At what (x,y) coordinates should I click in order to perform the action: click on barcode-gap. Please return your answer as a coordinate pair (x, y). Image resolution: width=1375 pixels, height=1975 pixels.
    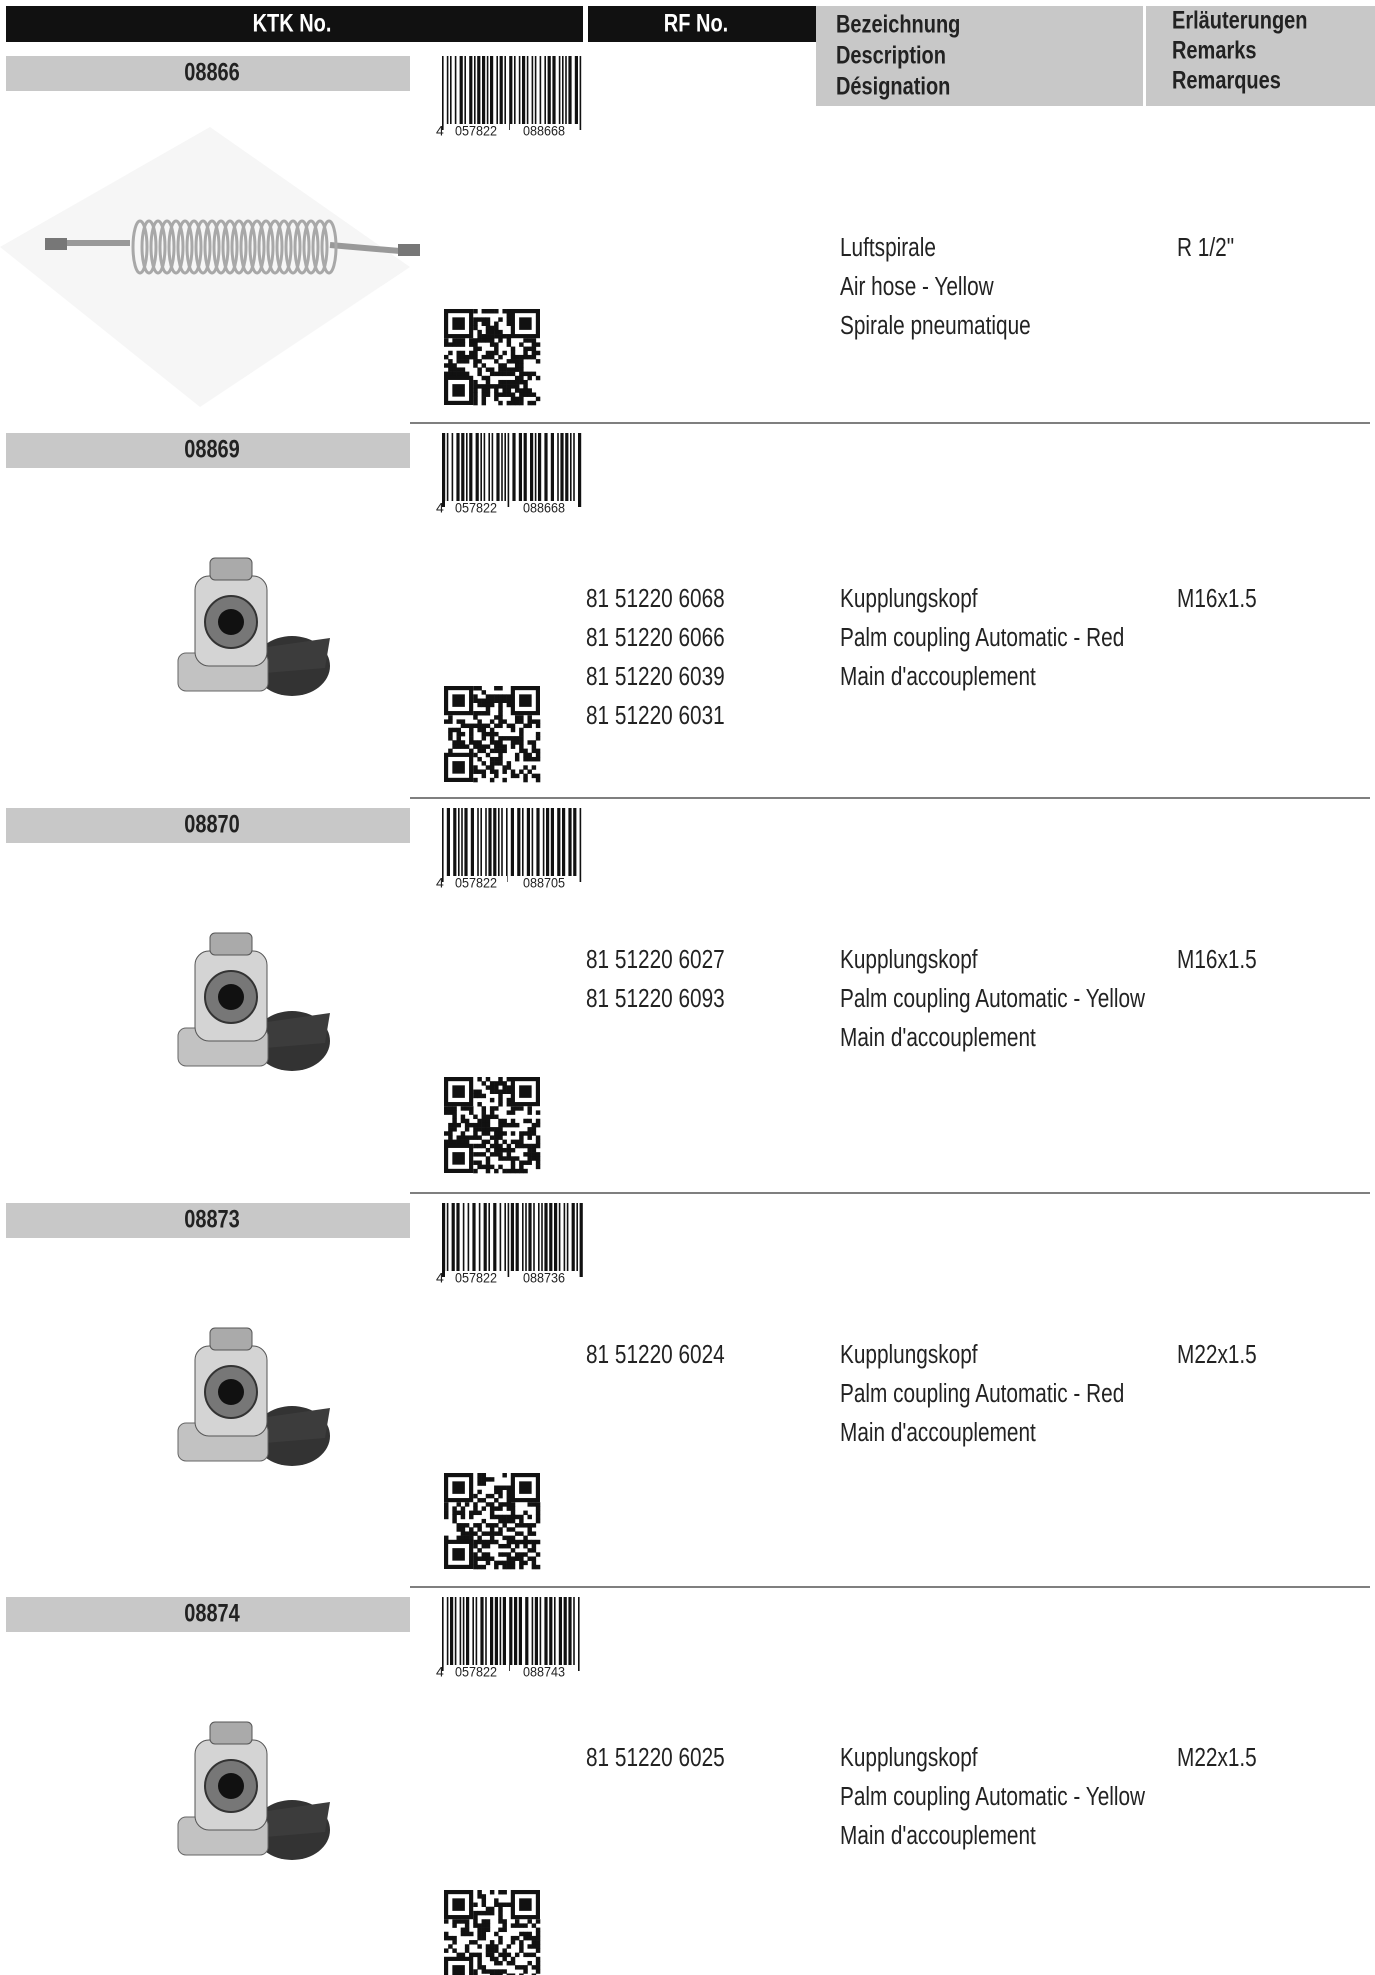
    Looking at the image, I should click on (544, 508).